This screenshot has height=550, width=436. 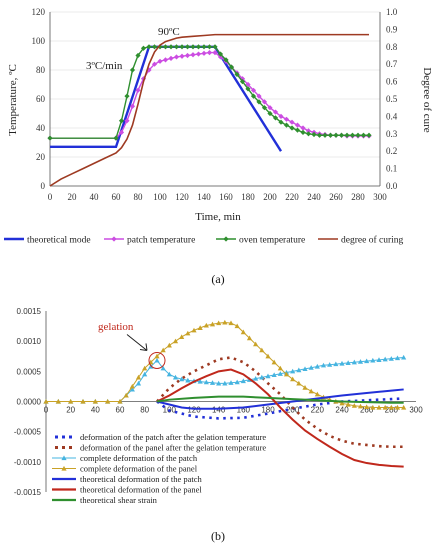 I want to click on legend-label: theoretical shear strain, so click(x=119, y=500).